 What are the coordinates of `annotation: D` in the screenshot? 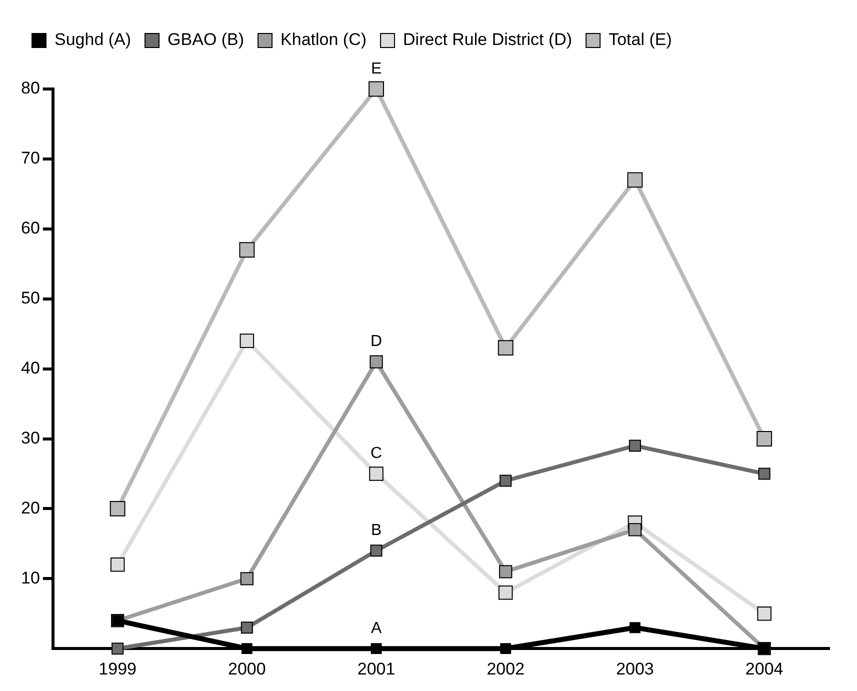 It's located at (376, 341).